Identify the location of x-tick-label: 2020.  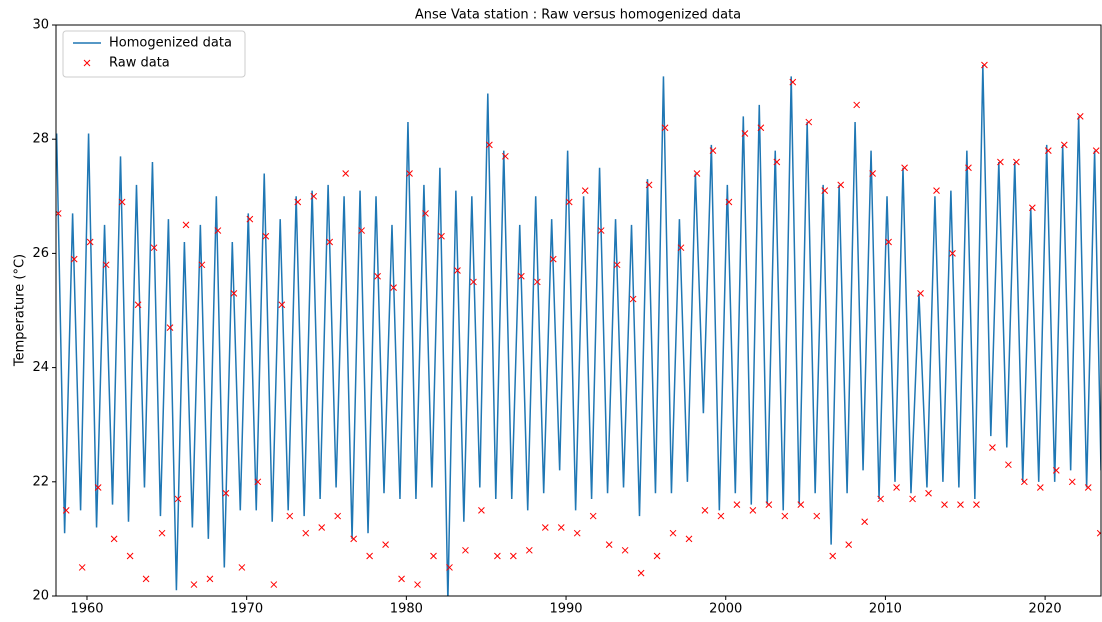
(1045, 609).